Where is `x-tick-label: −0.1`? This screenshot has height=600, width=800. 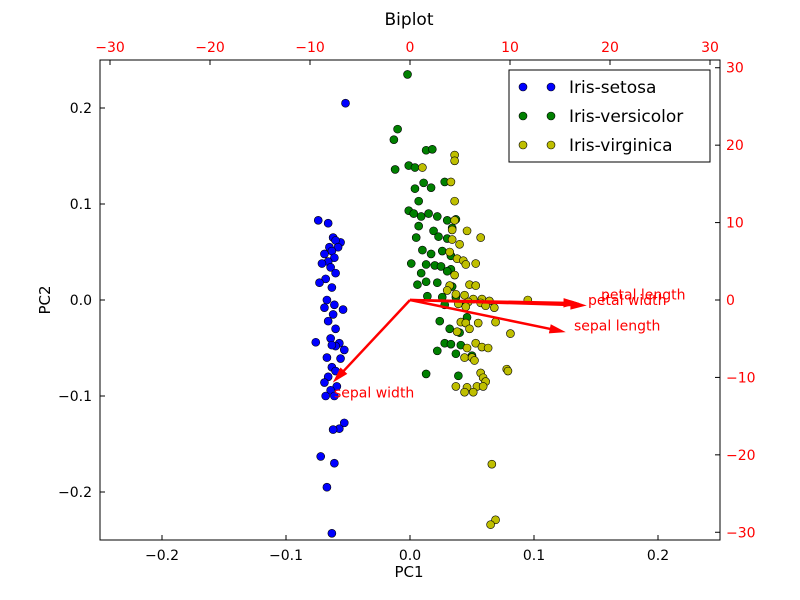 x-tick-label: −0.1 is located at coordinates (286, 556).